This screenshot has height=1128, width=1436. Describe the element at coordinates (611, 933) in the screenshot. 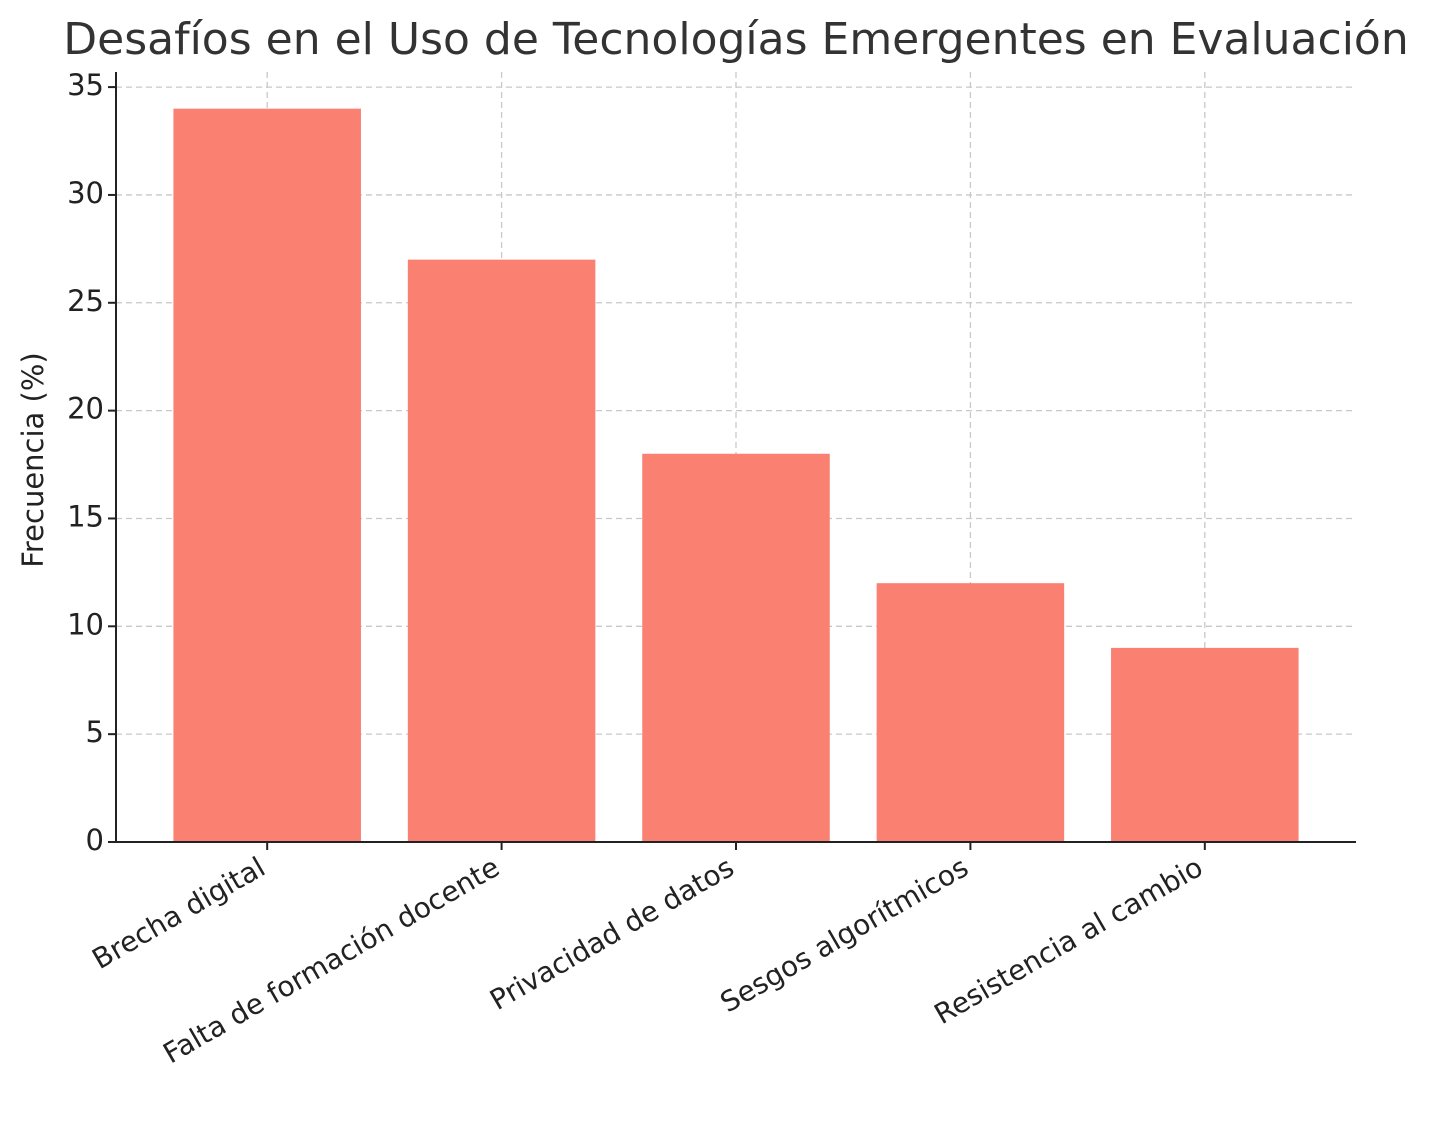

I see `x-tick-label: Privacidad de datos` at that location.